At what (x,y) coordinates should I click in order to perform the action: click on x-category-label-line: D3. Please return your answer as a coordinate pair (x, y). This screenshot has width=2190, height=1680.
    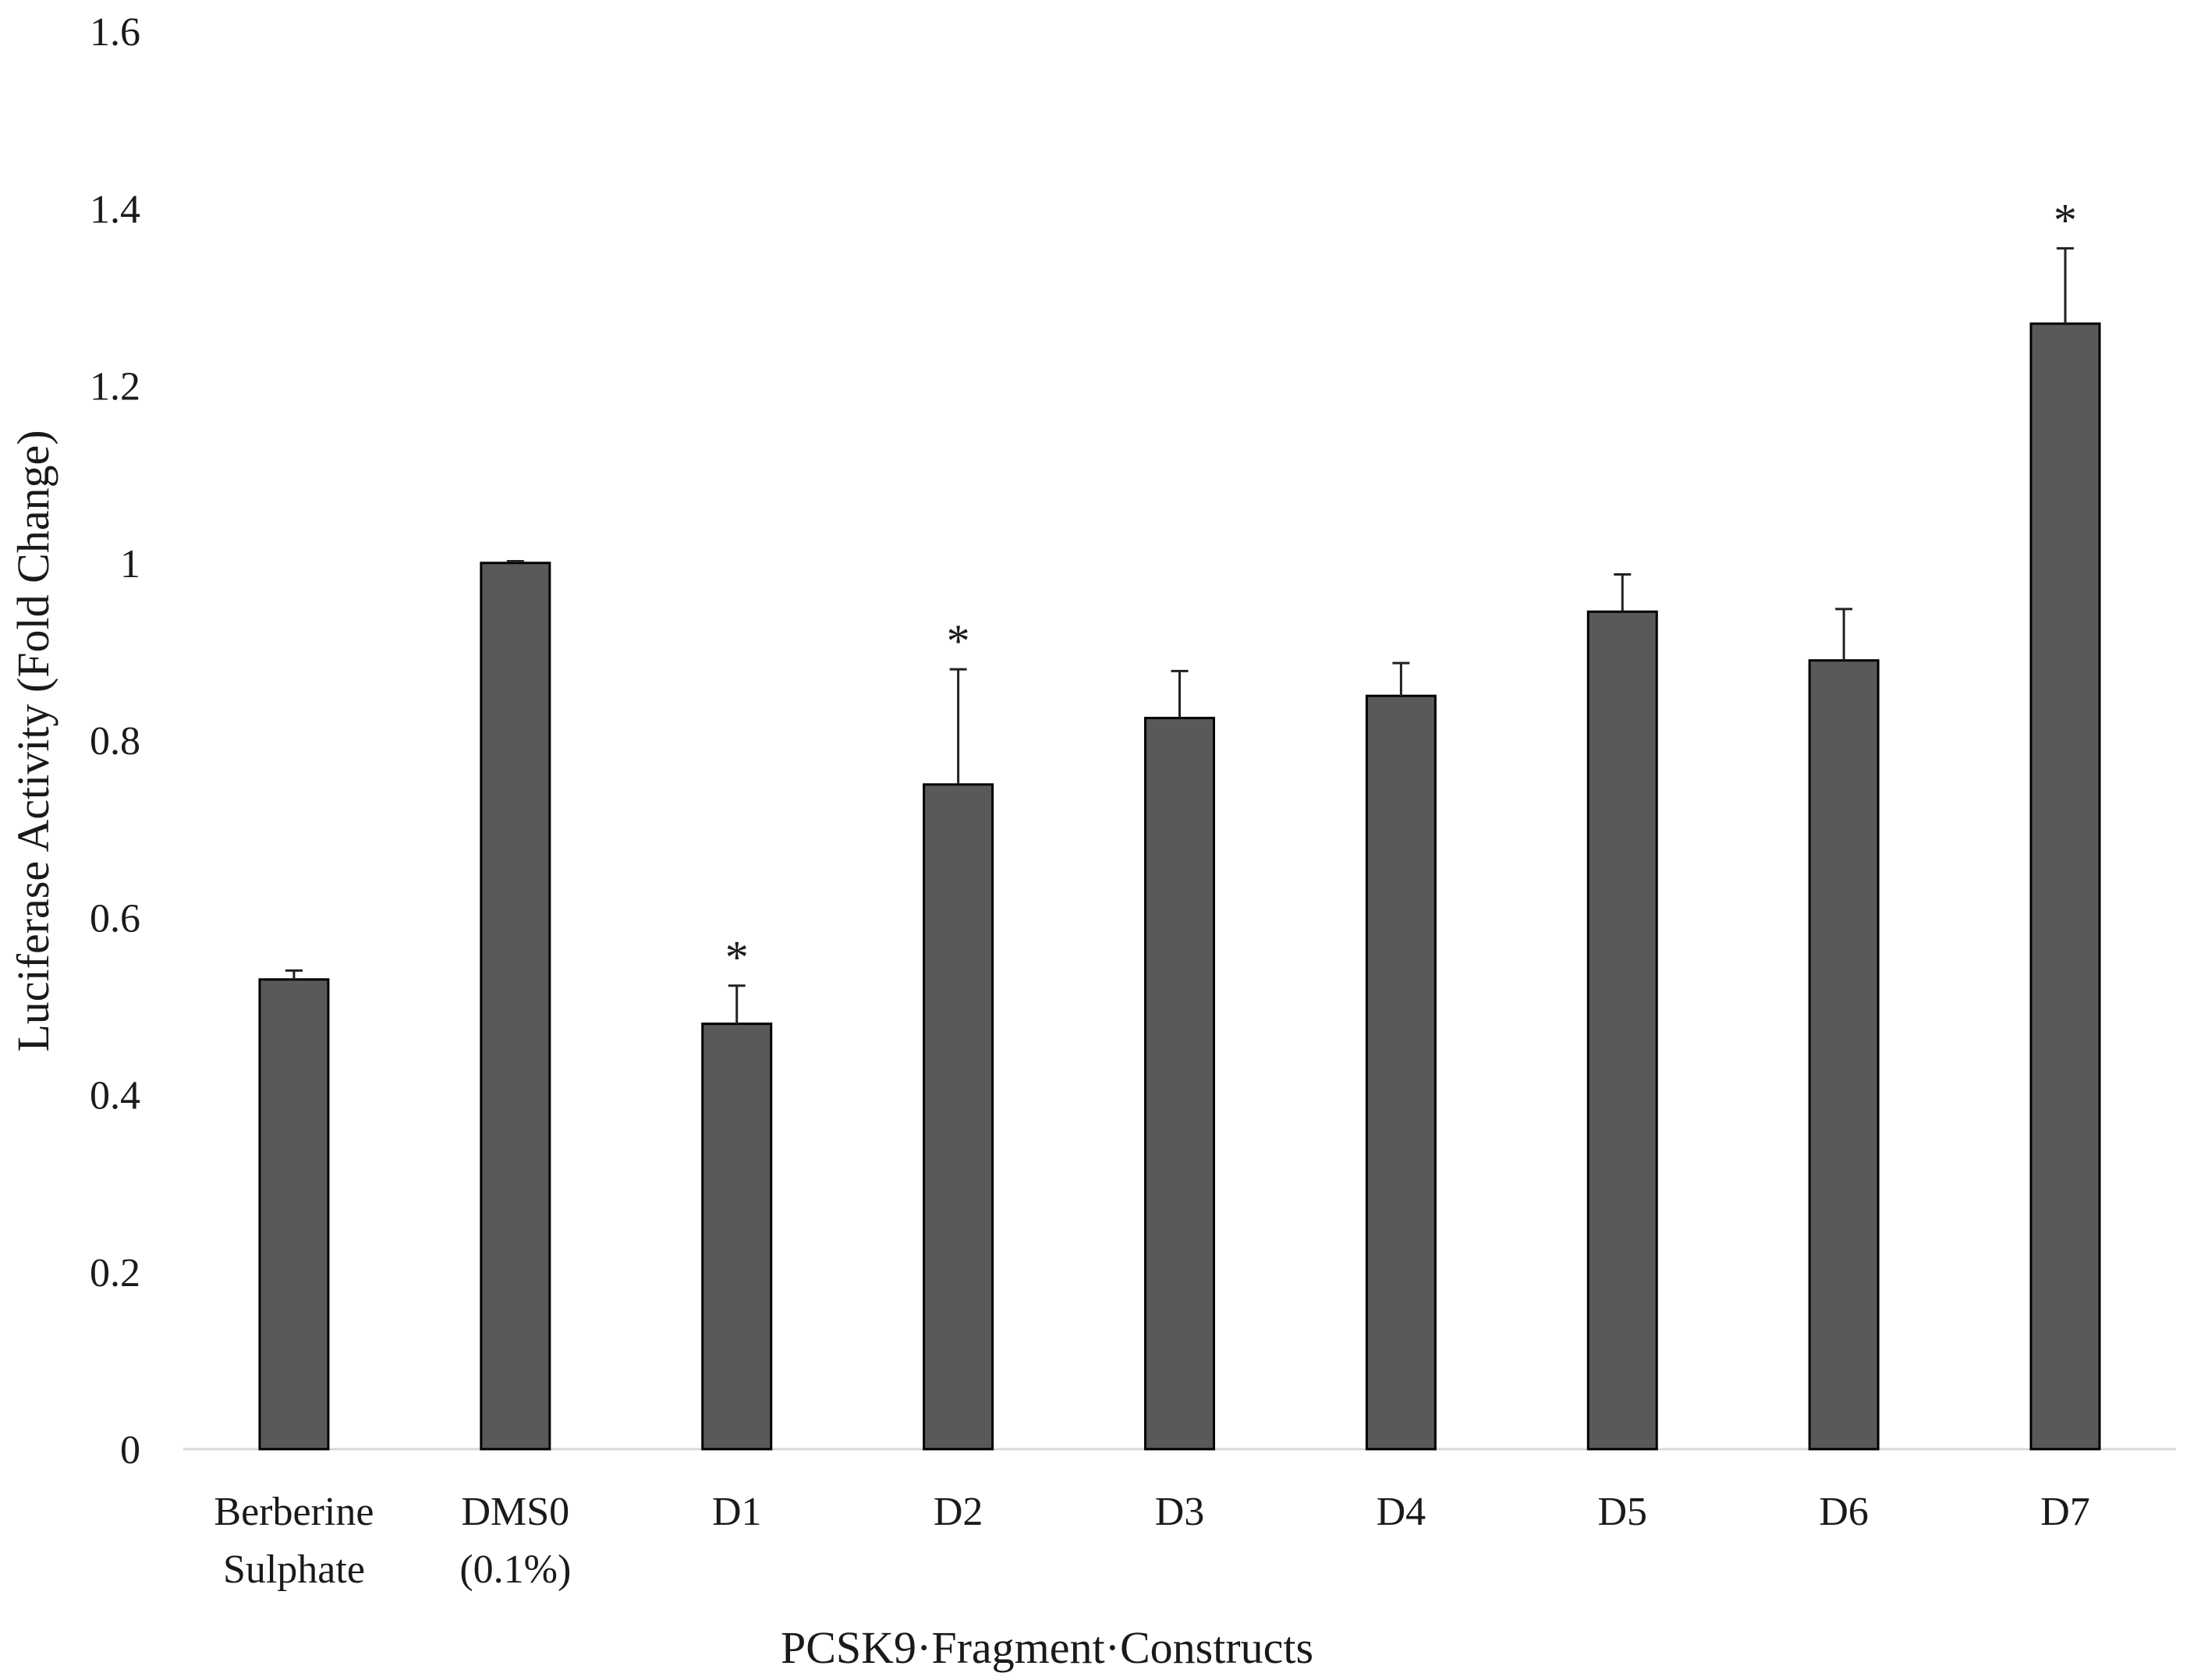
    Looking at the image, I should click on (1180, 1512).